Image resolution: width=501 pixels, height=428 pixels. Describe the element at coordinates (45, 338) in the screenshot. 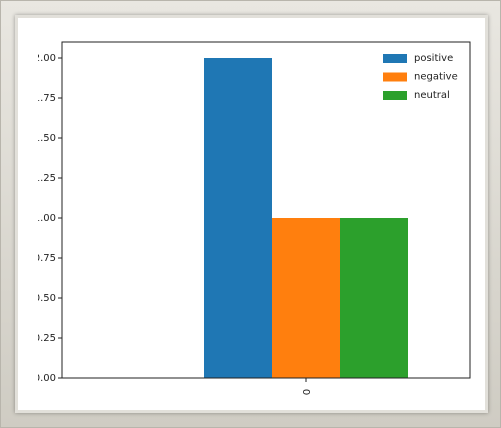

I see `y-tick-label: 0.25` at that location.